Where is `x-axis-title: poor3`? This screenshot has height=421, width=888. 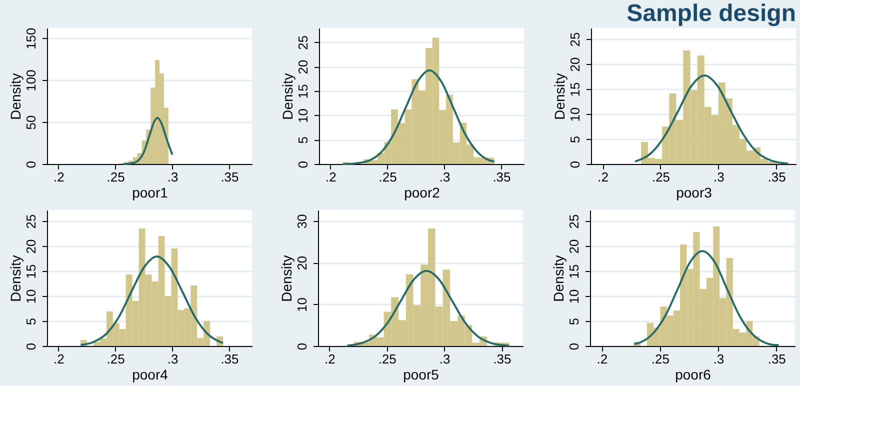 x-axis-title: poor3 is located at coordinates (694, 192).